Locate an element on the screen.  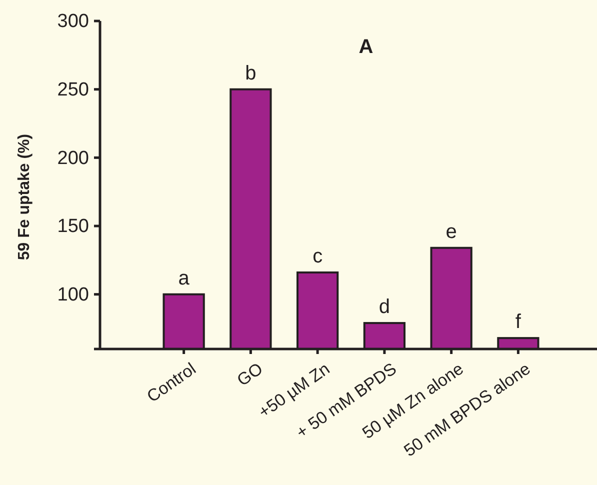
x-tick-label: GO is located at coordinates (250, 374).